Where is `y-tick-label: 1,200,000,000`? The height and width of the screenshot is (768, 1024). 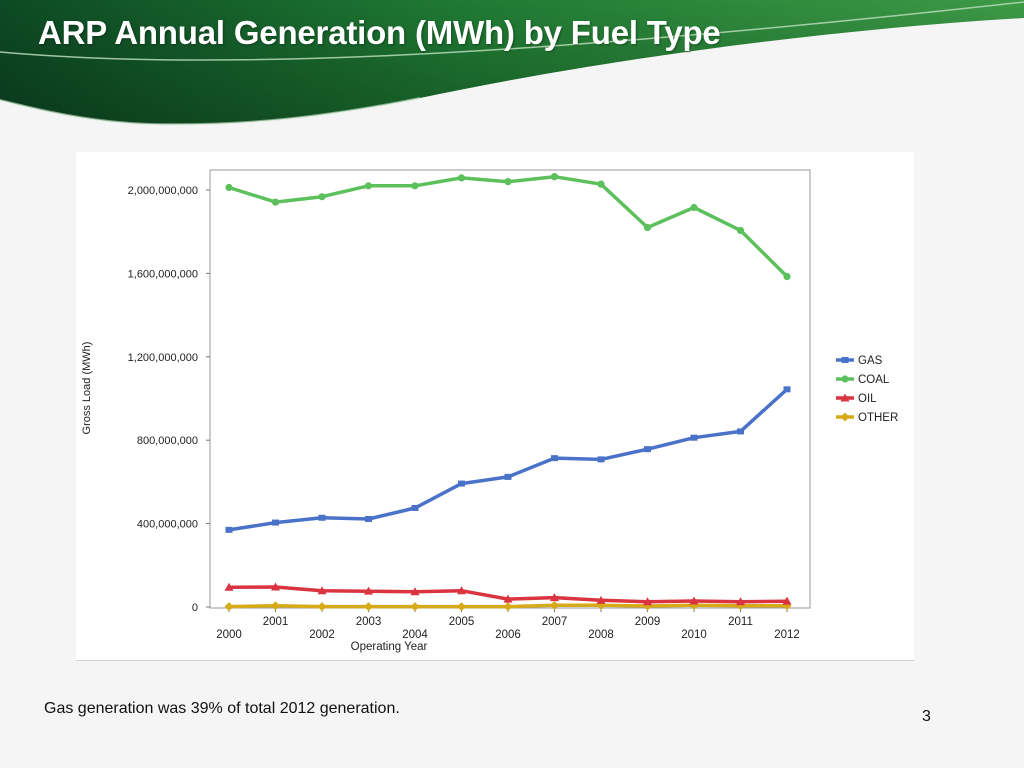
y-tick-label: 1,200,000,000 is located at coordinates (163, 358).